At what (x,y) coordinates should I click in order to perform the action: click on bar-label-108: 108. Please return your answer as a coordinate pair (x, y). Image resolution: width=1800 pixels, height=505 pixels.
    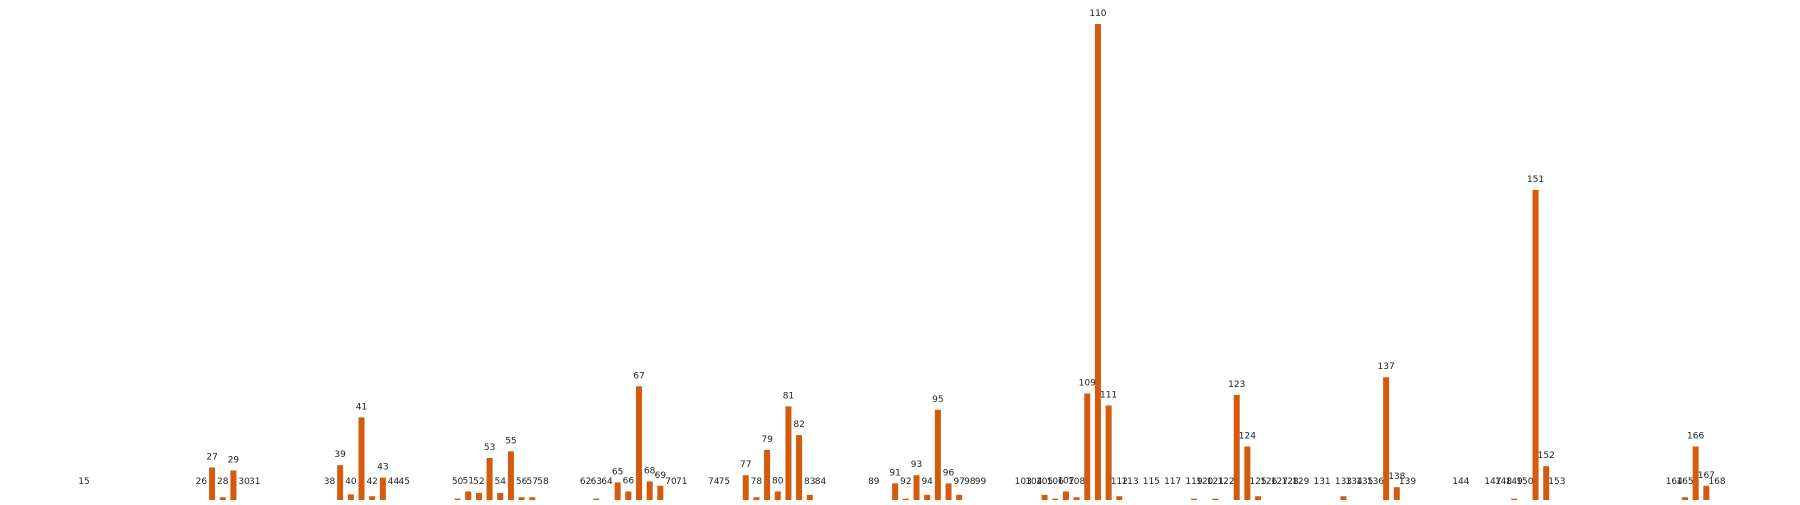
    Looking at the image, I should click on (1076, 482).